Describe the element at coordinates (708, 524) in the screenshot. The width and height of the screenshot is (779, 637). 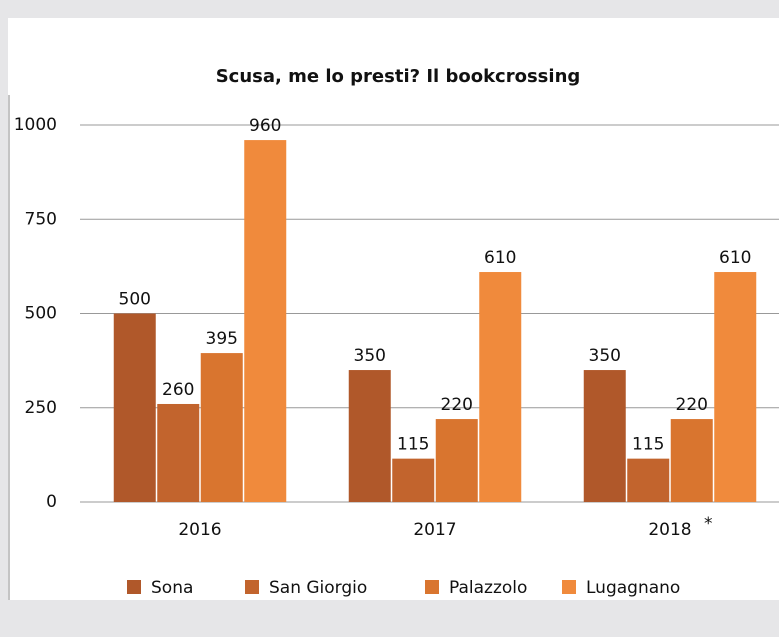
I see `annotation: *` at that location.